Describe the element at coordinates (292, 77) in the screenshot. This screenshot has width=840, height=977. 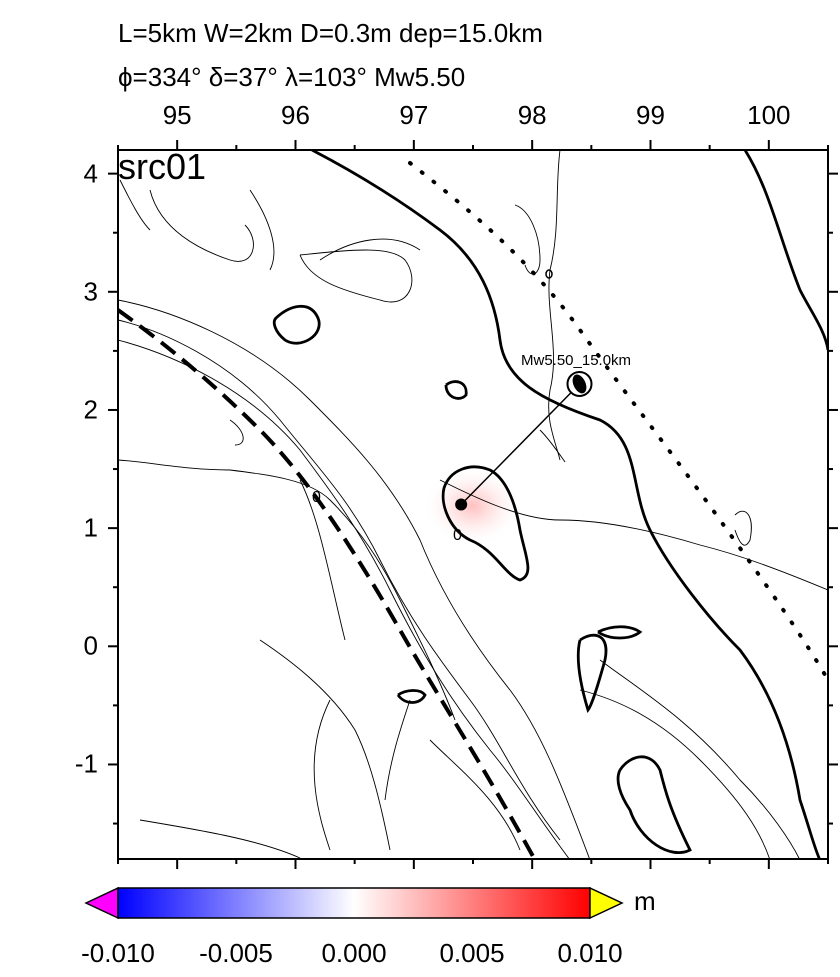
I see `title-line-2: ϕ=334° δ=37° λ=103° Mw5.50` at that location.